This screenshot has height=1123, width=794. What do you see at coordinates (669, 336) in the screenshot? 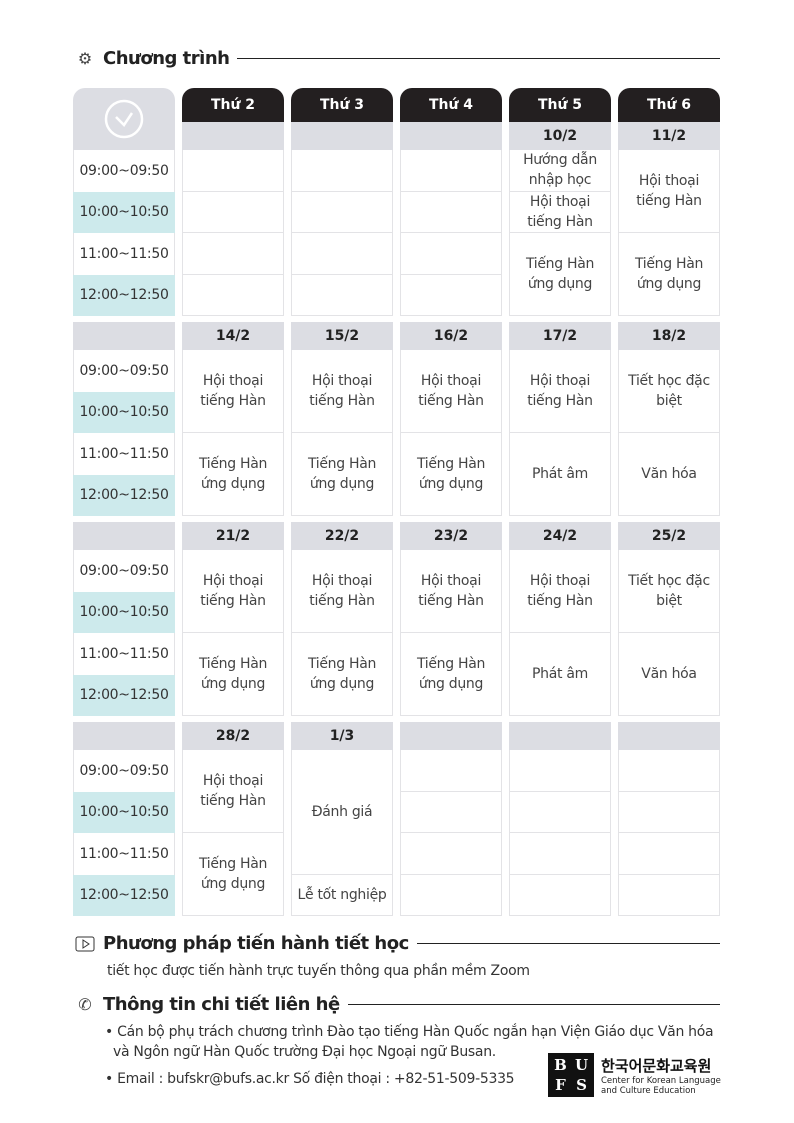
I see `date-cell: 18/2` at bounding box center [669, 336].